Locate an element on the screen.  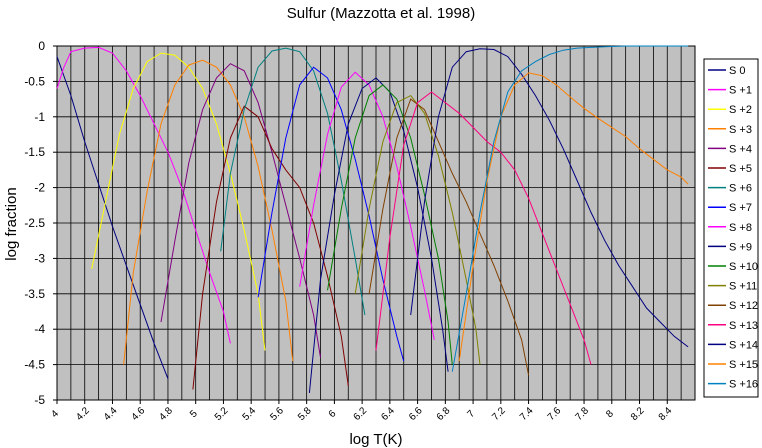
legend-label: S +16 is located at coordinates (743, 385).